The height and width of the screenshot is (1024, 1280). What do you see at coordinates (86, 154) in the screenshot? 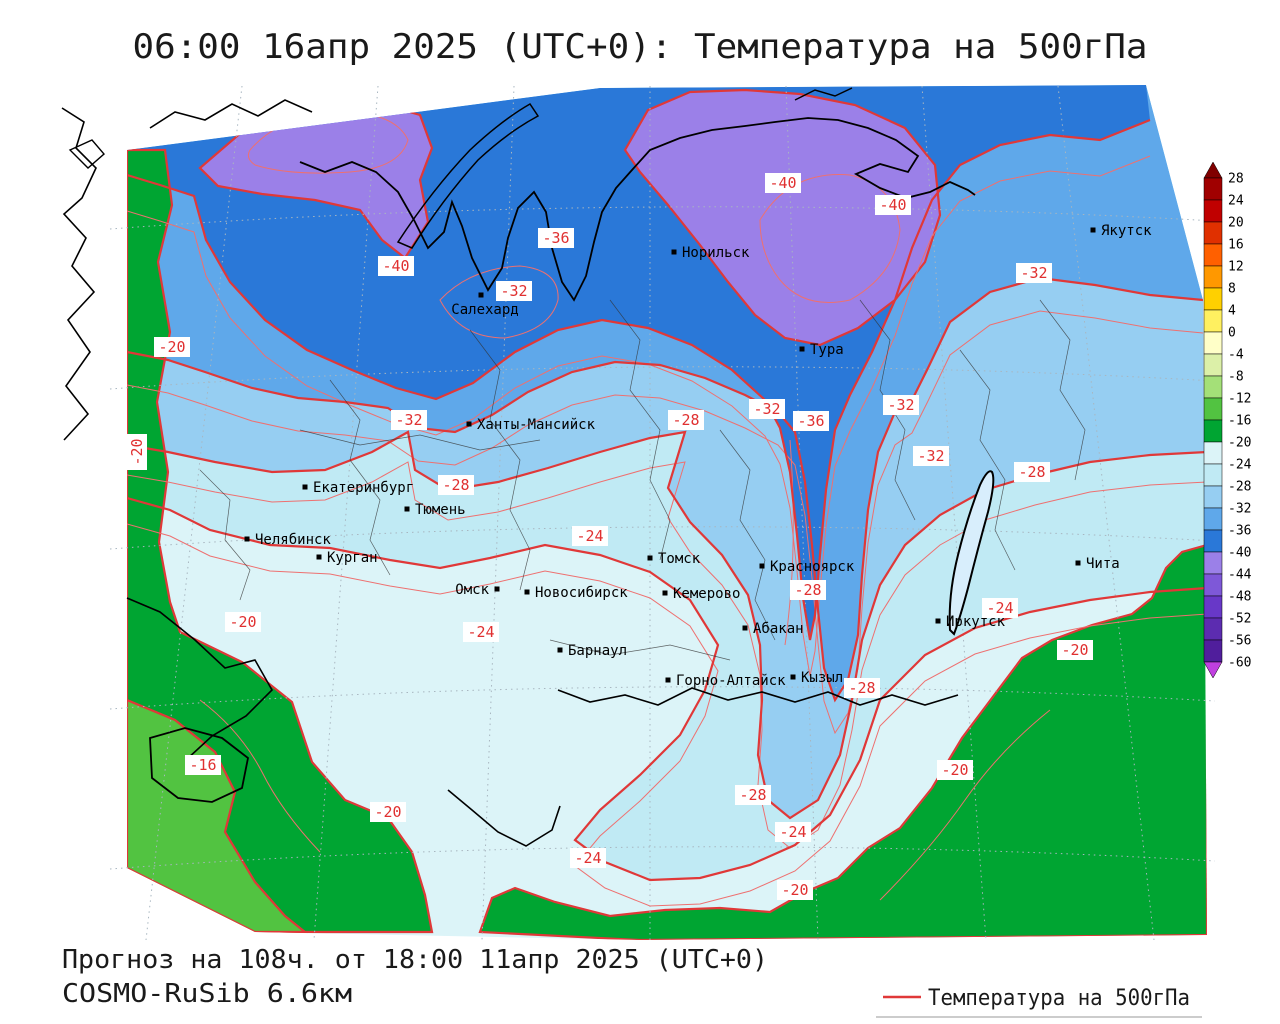
I see `white-sea-island` at bounding box center [86, 154].